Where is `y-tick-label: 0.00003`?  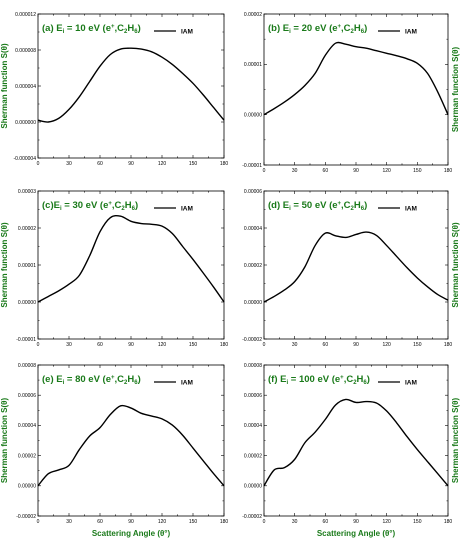
y-tick-label: 0.00003 is located at coordinates (27, 192).